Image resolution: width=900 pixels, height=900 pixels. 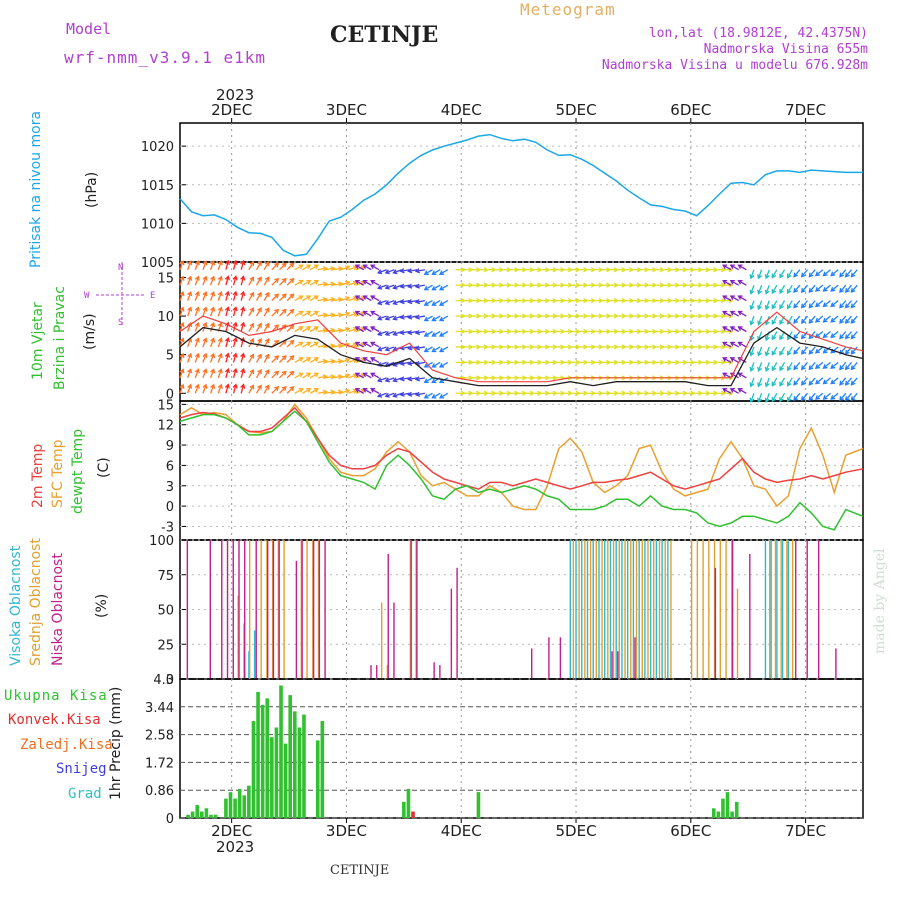 I want to click on footer-city: CETINJE, so click(x=360, y=870).